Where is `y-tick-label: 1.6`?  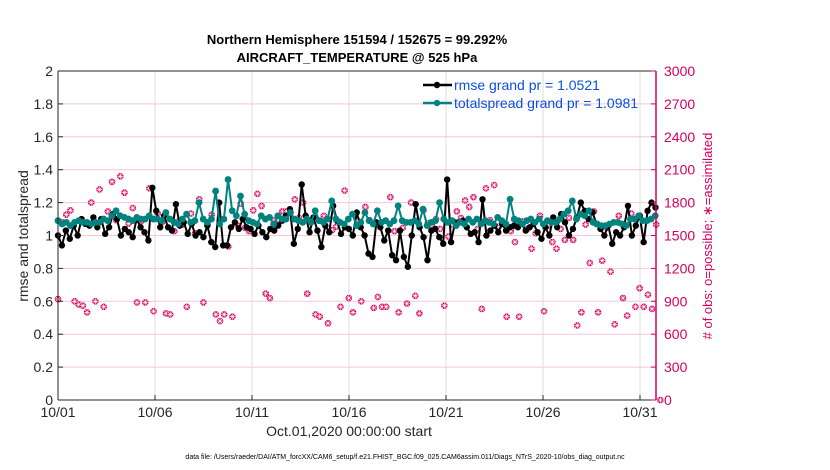
y-tick-label: 1.6 is located at coordinates (44, 137).